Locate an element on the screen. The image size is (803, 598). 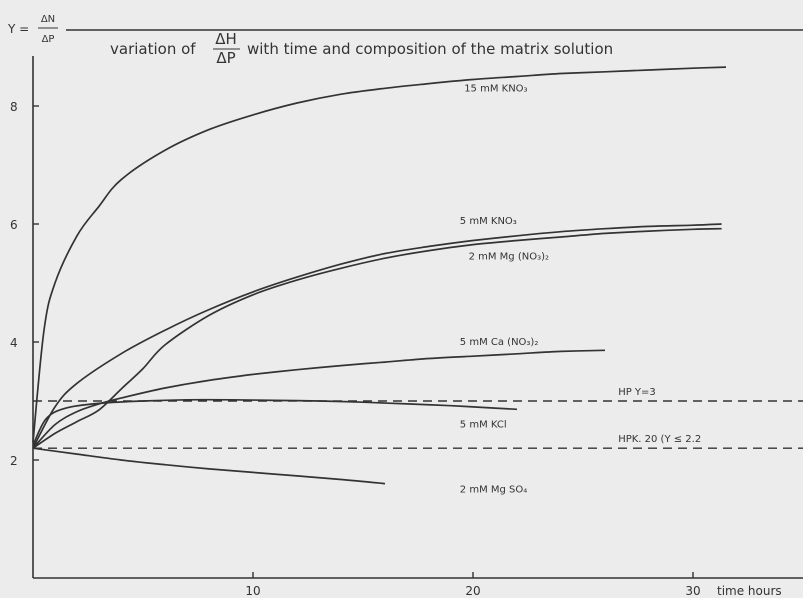
series-label-1: 5 mM KNO₃ is located at coordinates (488, 221).